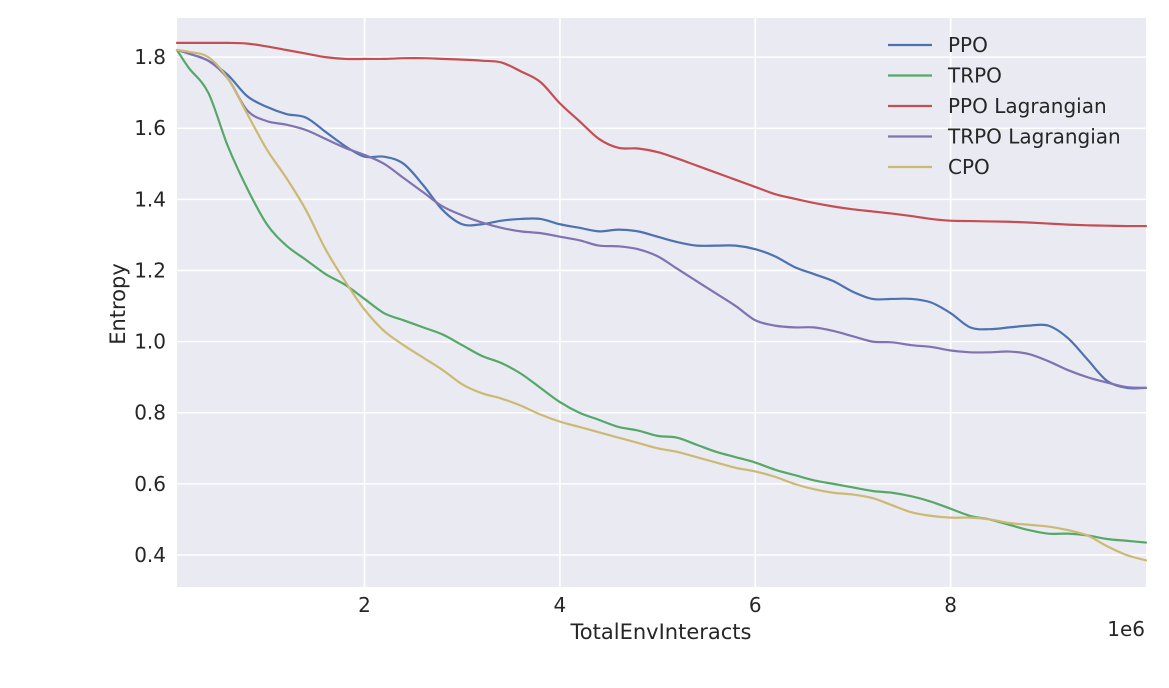  What do you see at coordinates (974, 76) in the screenshot?
I see `legend-label-trpo: TRPO` at bounding box center [974, 76].